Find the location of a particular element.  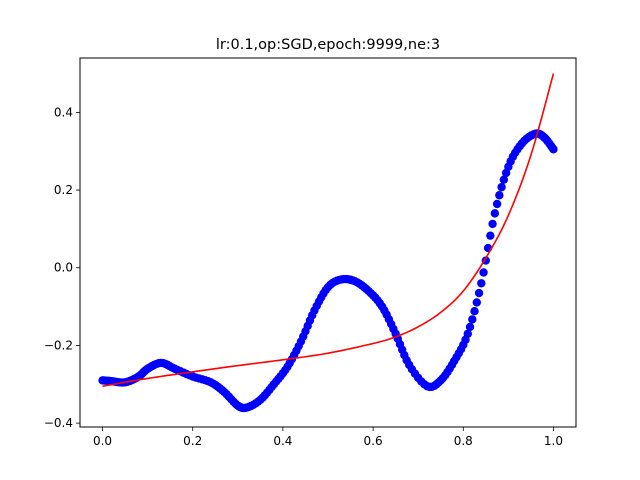

x-tick-label: 0.4 is located at coordinates (282, 441).